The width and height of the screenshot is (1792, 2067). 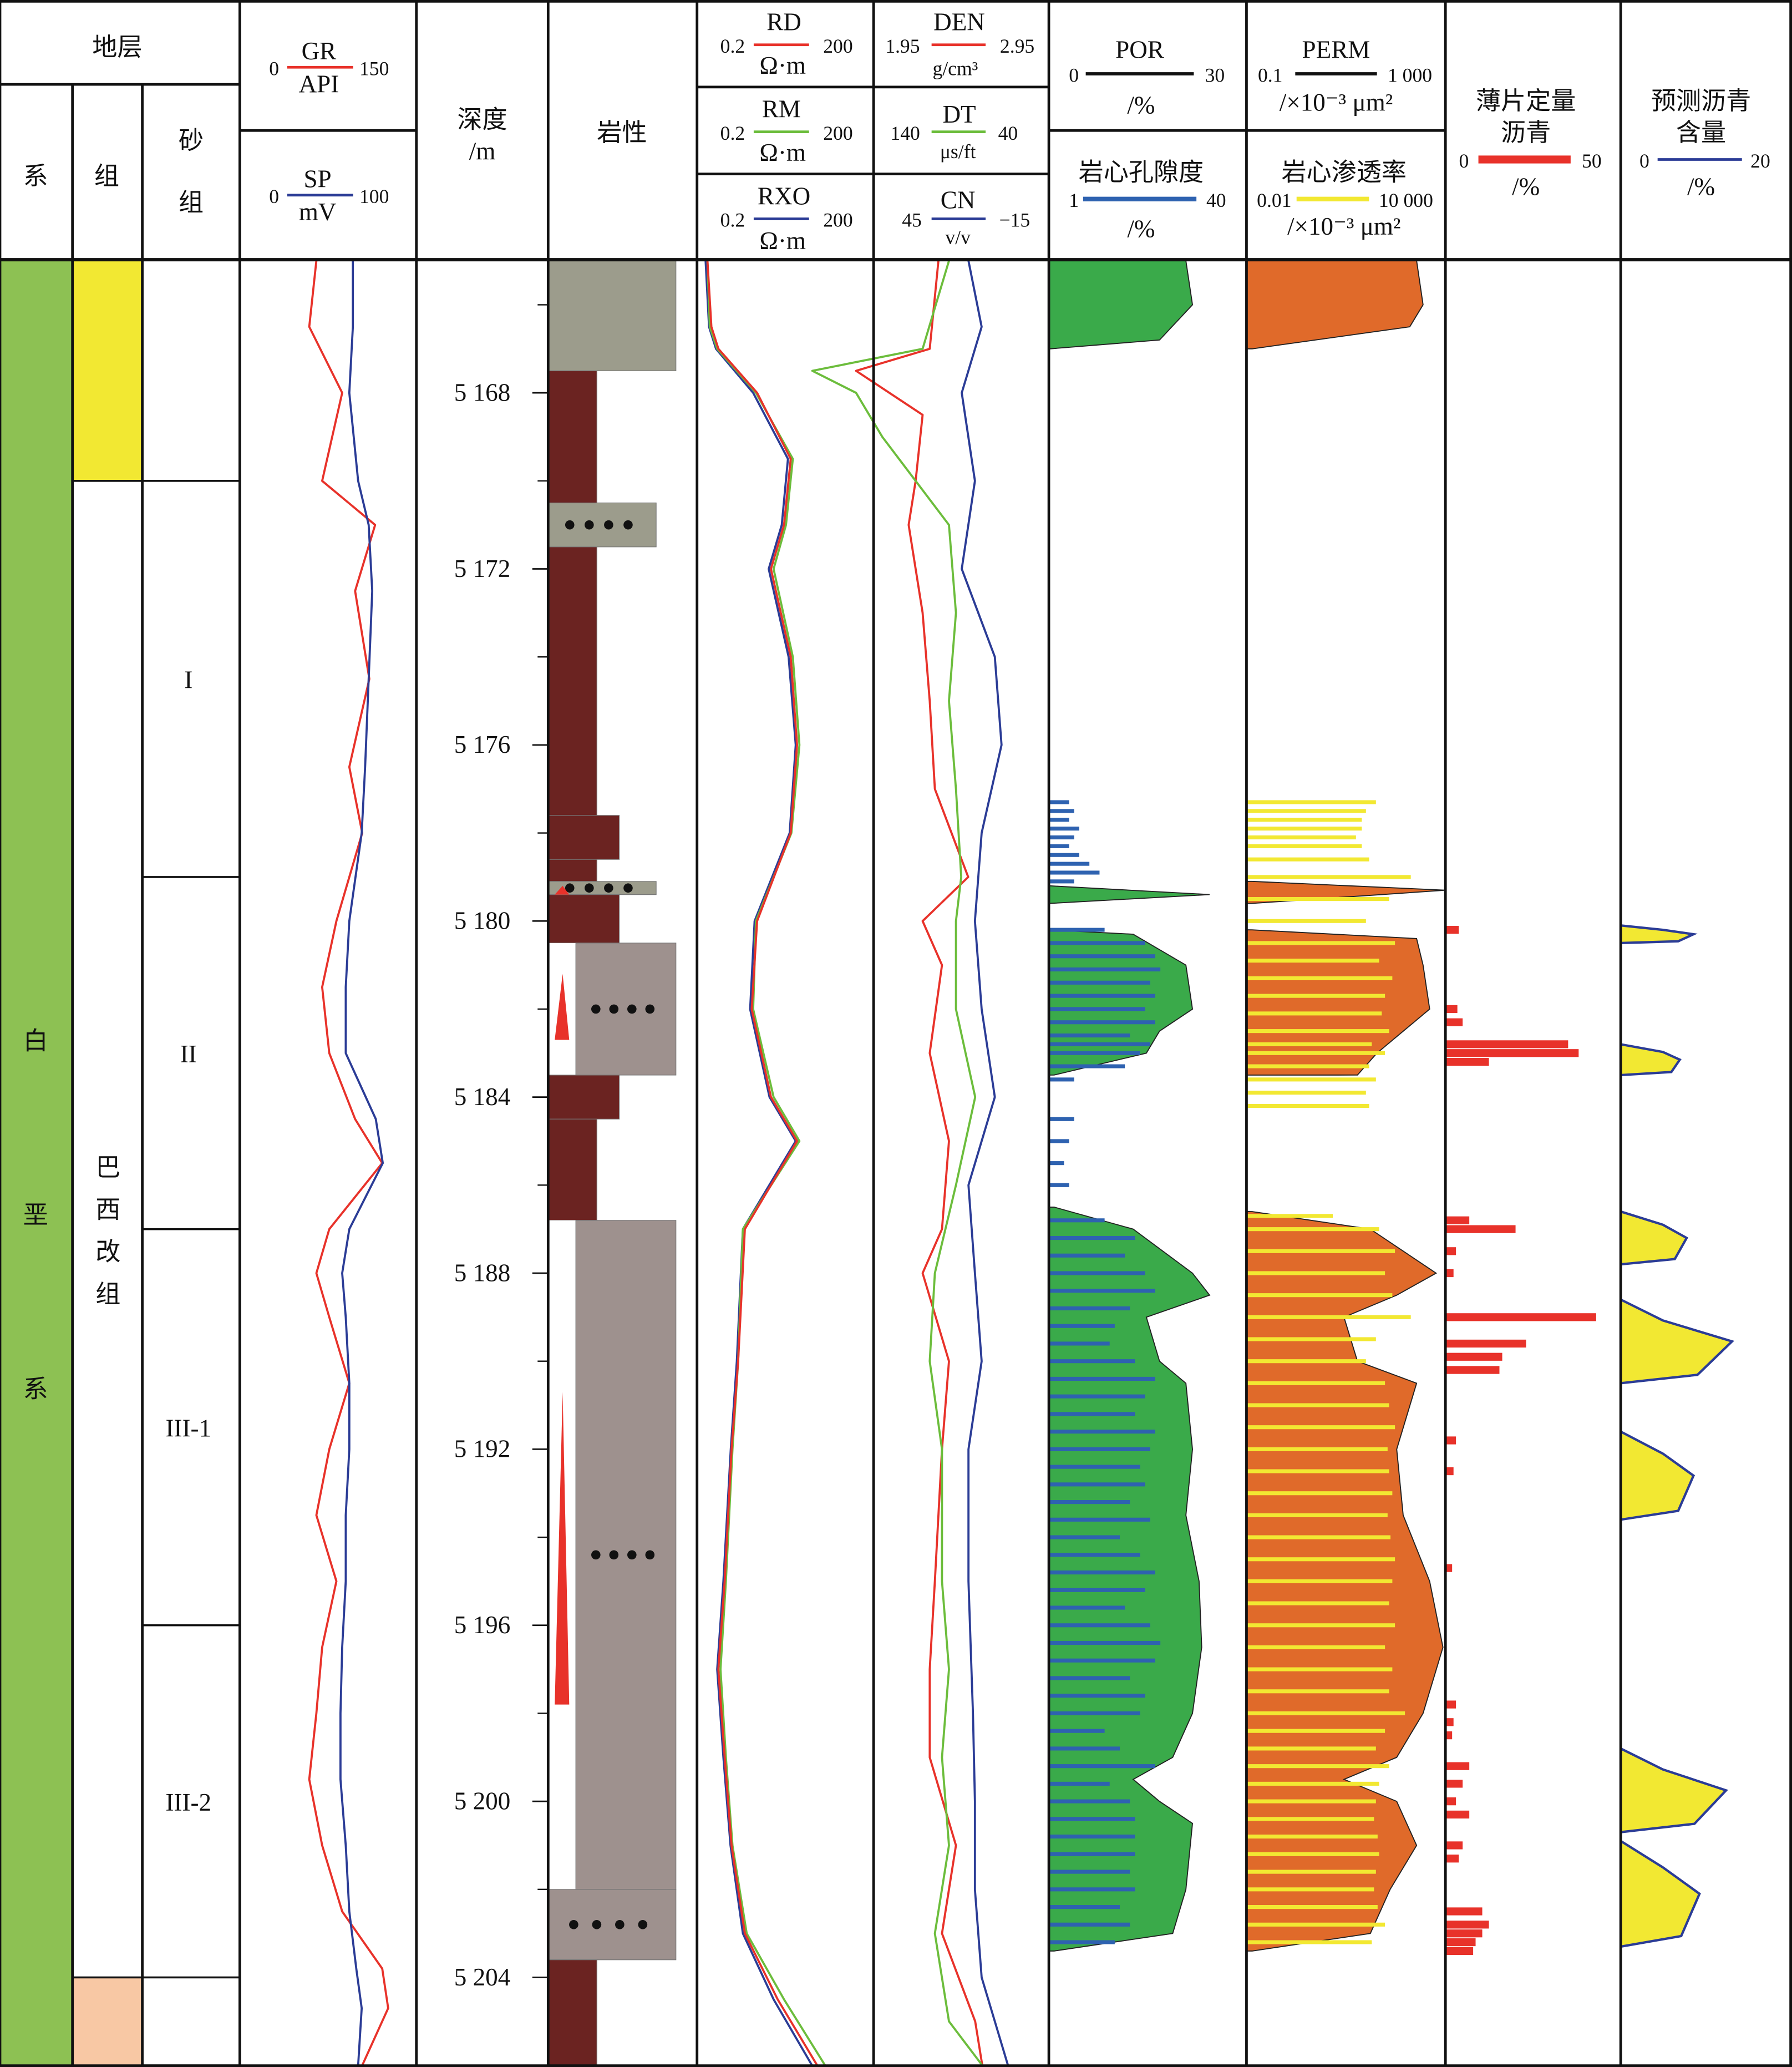 I want to click on depth-header: 深度, so click(x=482, y=119).